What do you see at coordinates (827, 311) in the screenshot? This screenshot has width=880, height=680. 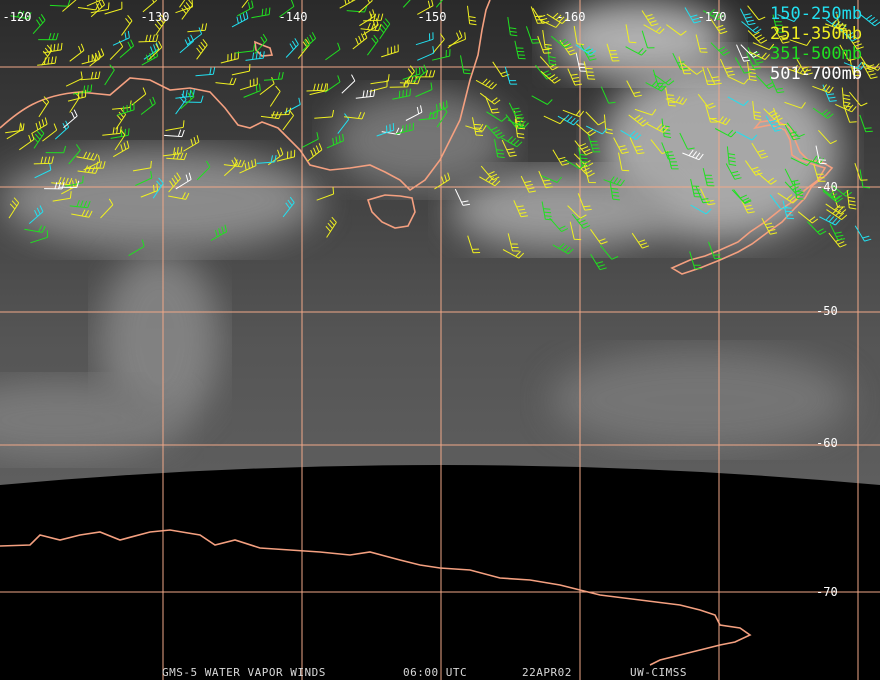 I see `latitude-label: -50` at bounding box center [827, 311].